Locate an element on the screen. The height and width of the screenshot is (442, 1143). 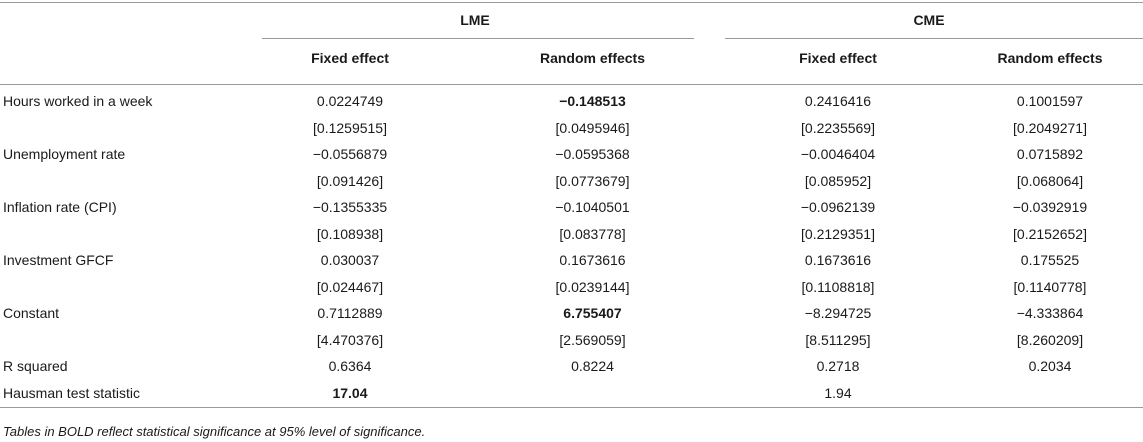
table-cell: [0.1140778] is located at coordinates (1050, 287).